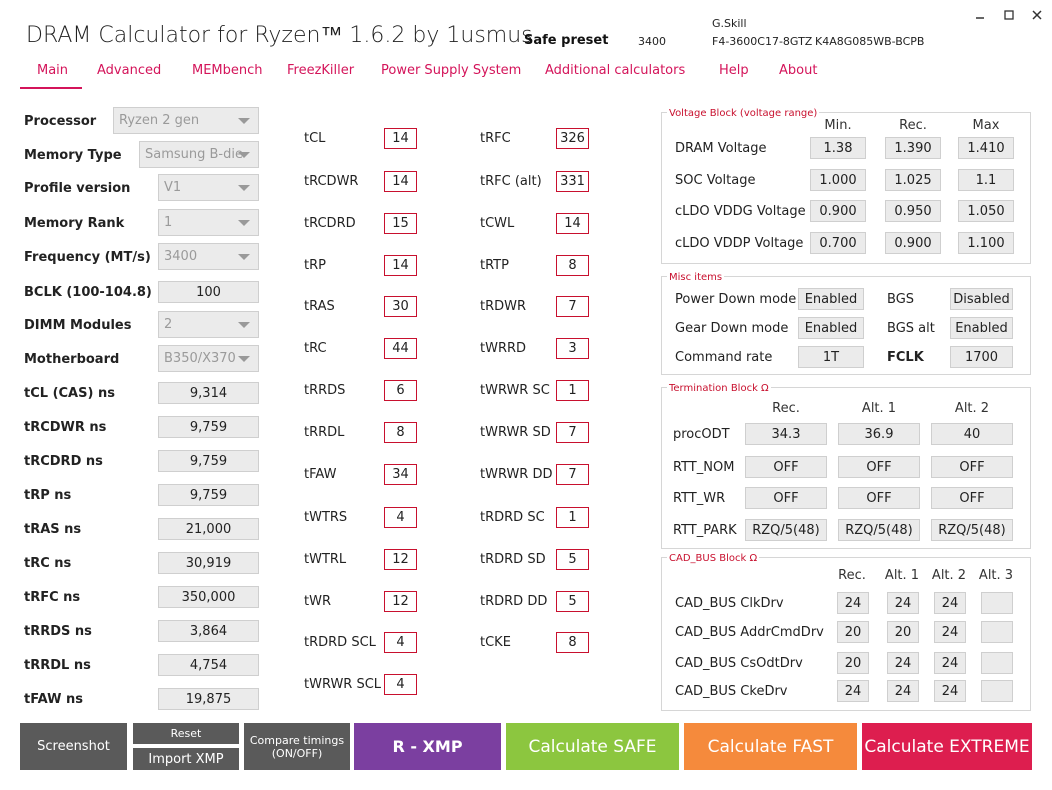 Image resolution: width=1052 pixels, height=790 pixels. I want to click on row-label: RTT_PARK, so click(705, 530).